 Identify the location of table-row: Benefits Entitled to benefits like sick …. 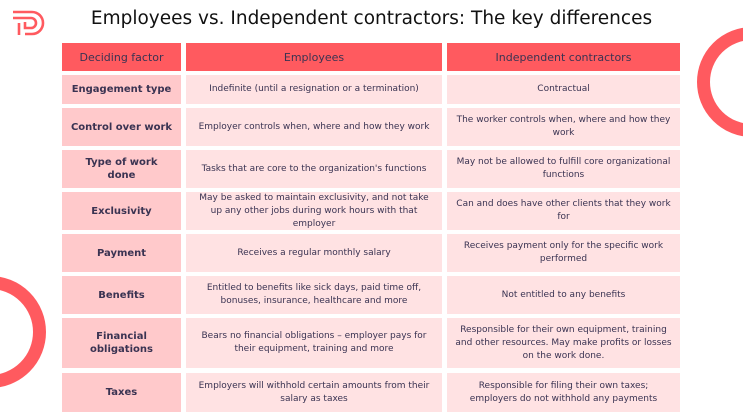
(371, 295).